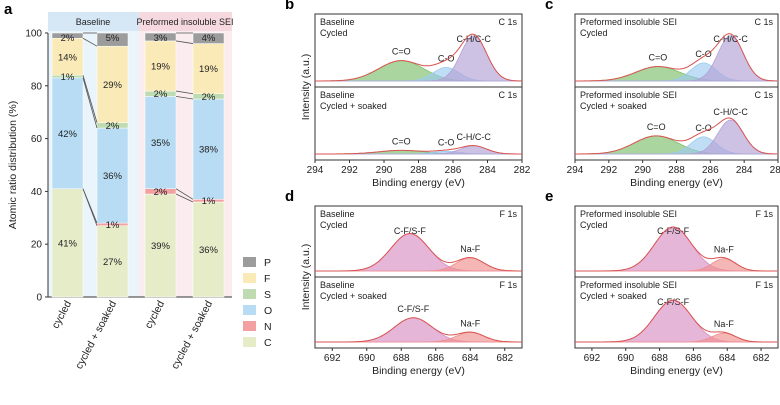 The image size is (780, 405). Describe the element at coordinates (161, 143) in the screenshot. I see `bar-value-label: 35%` at that location.